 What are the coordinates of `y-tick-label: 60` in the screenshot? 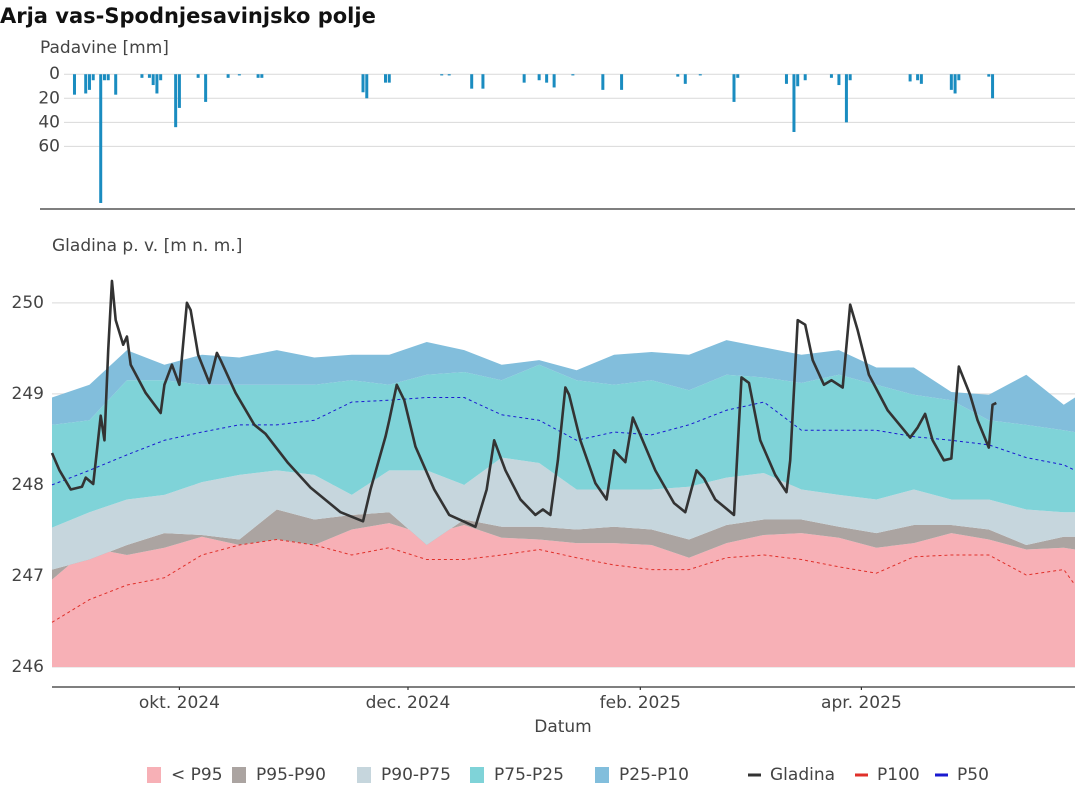 It's located at (49, 146).